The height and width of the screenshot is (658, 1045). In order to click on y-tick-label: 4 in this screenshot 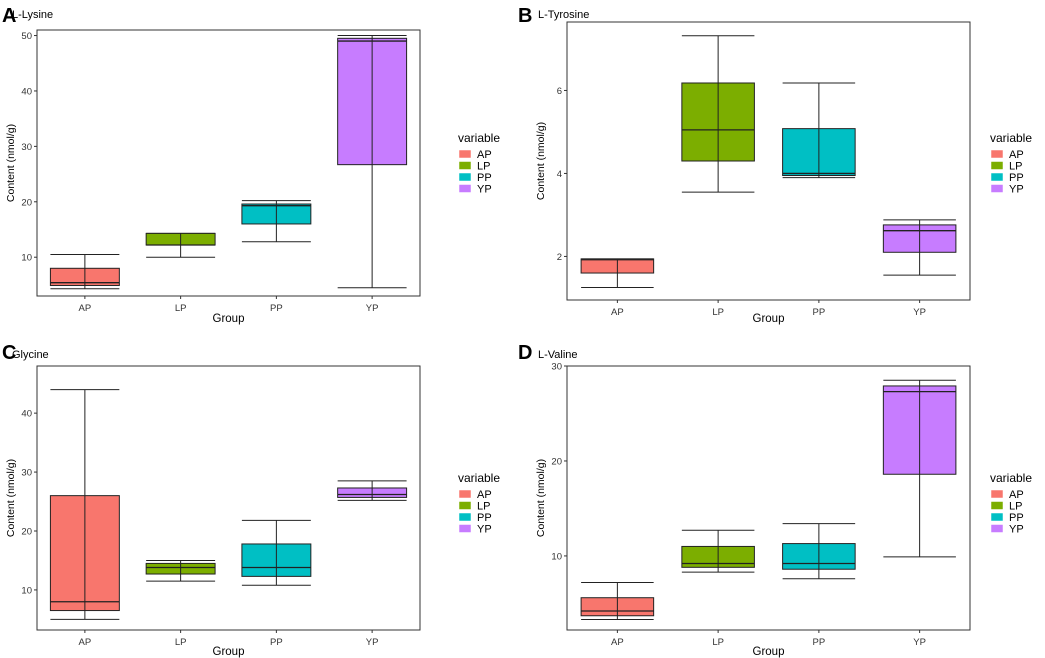, I will do `click(559, 174)`.